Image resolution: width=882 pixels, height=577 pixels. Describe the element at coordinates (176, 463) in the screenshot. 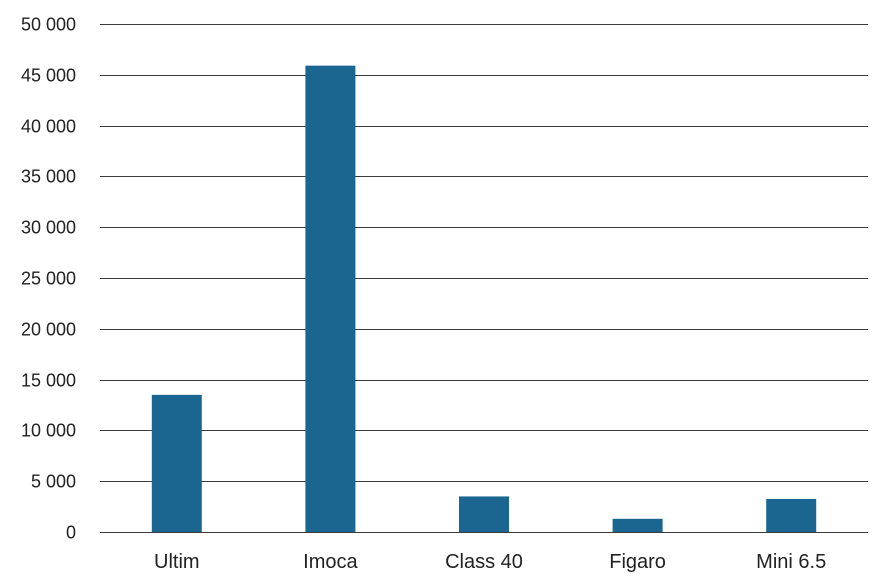

I see `bar-ultim` at that location.